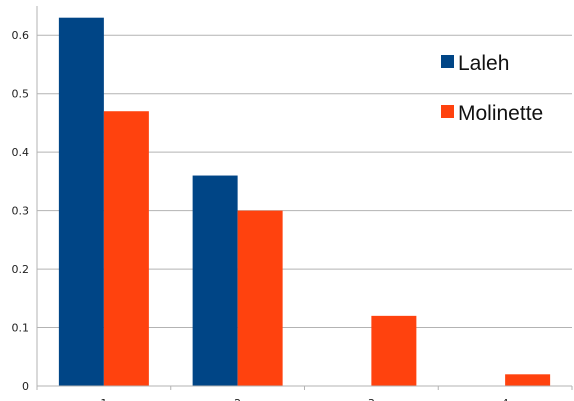  I want to click on y-tick-label: 0.1, so click(21, 328).